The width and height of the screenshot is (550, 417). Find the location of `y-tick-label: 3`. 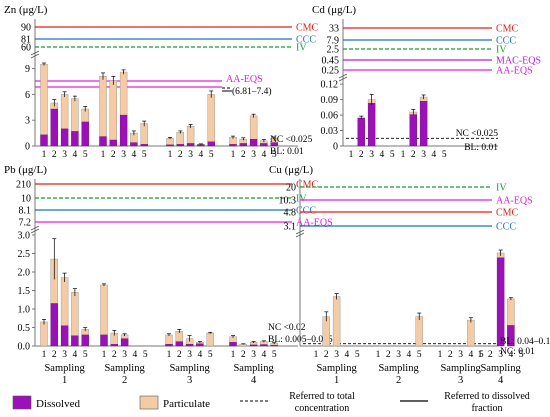

y-tick-label: 3 is located at coordinates (27, 121).